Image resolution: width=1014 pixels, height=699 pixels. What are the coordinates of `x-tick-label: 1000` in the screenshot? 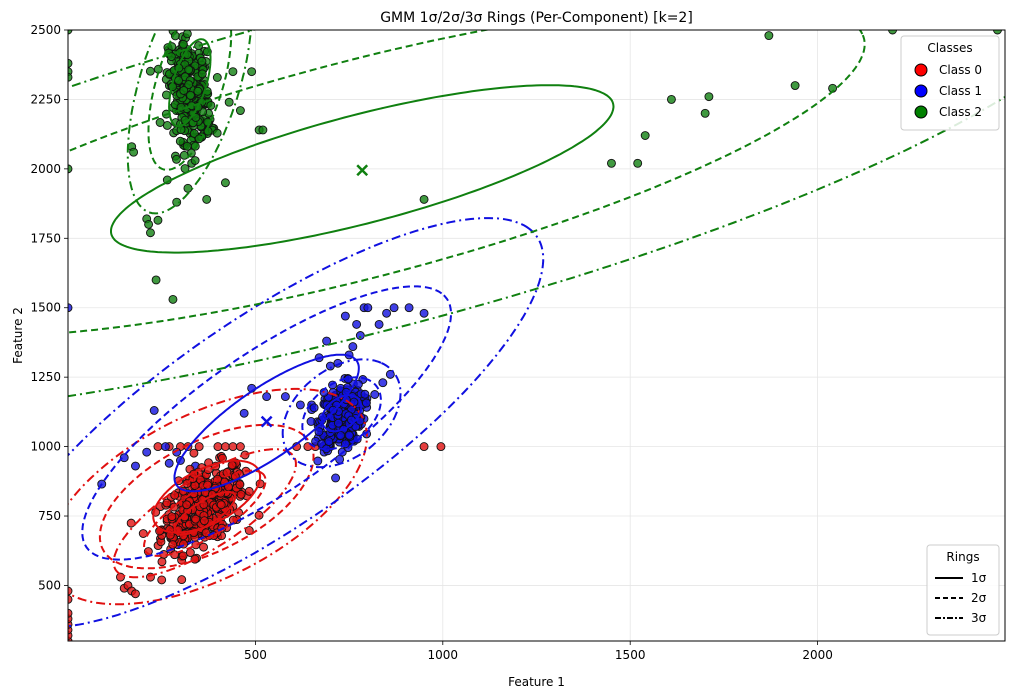 It's located at (443, 655).